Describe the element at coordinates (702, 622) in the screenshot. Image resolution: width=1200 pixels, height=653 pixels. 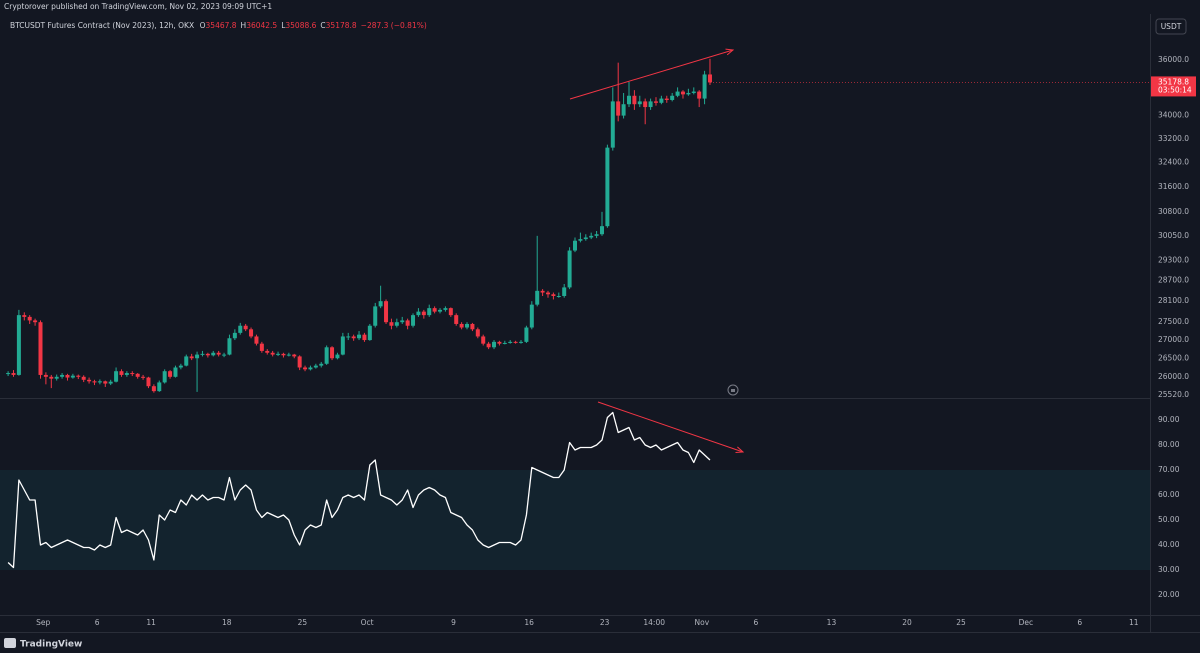
I see `x-tick-label: Nov` at that location.